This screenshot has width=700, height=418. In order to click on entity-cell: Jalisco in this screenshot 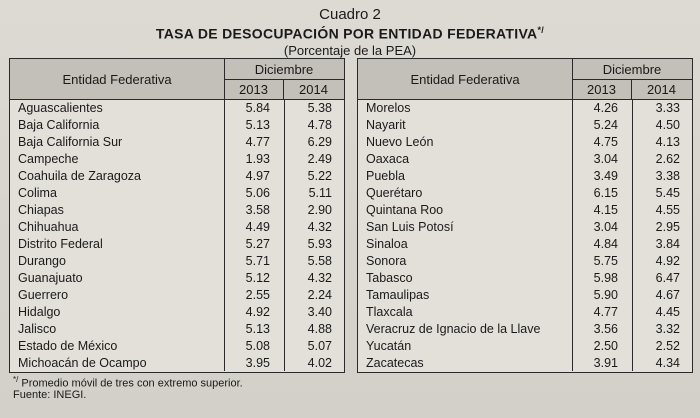, I will do `click(37, 329)`.